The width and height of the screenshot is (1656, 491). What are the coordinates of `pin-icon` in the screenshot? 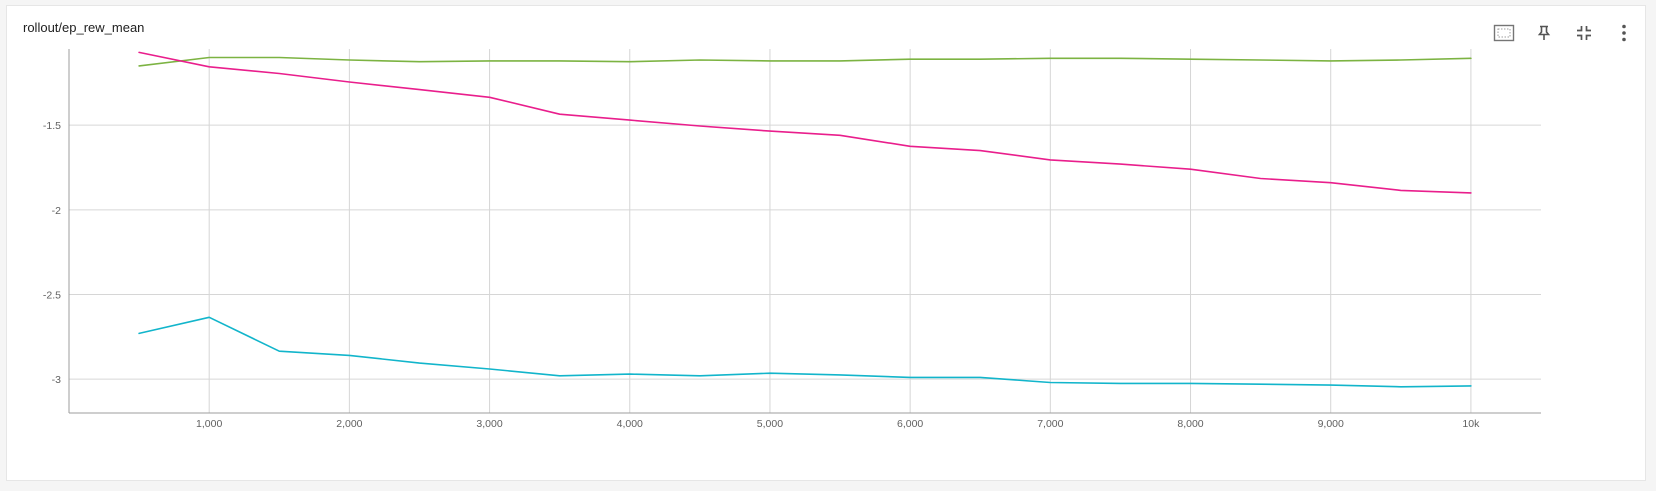 It's located at (1544, 32).